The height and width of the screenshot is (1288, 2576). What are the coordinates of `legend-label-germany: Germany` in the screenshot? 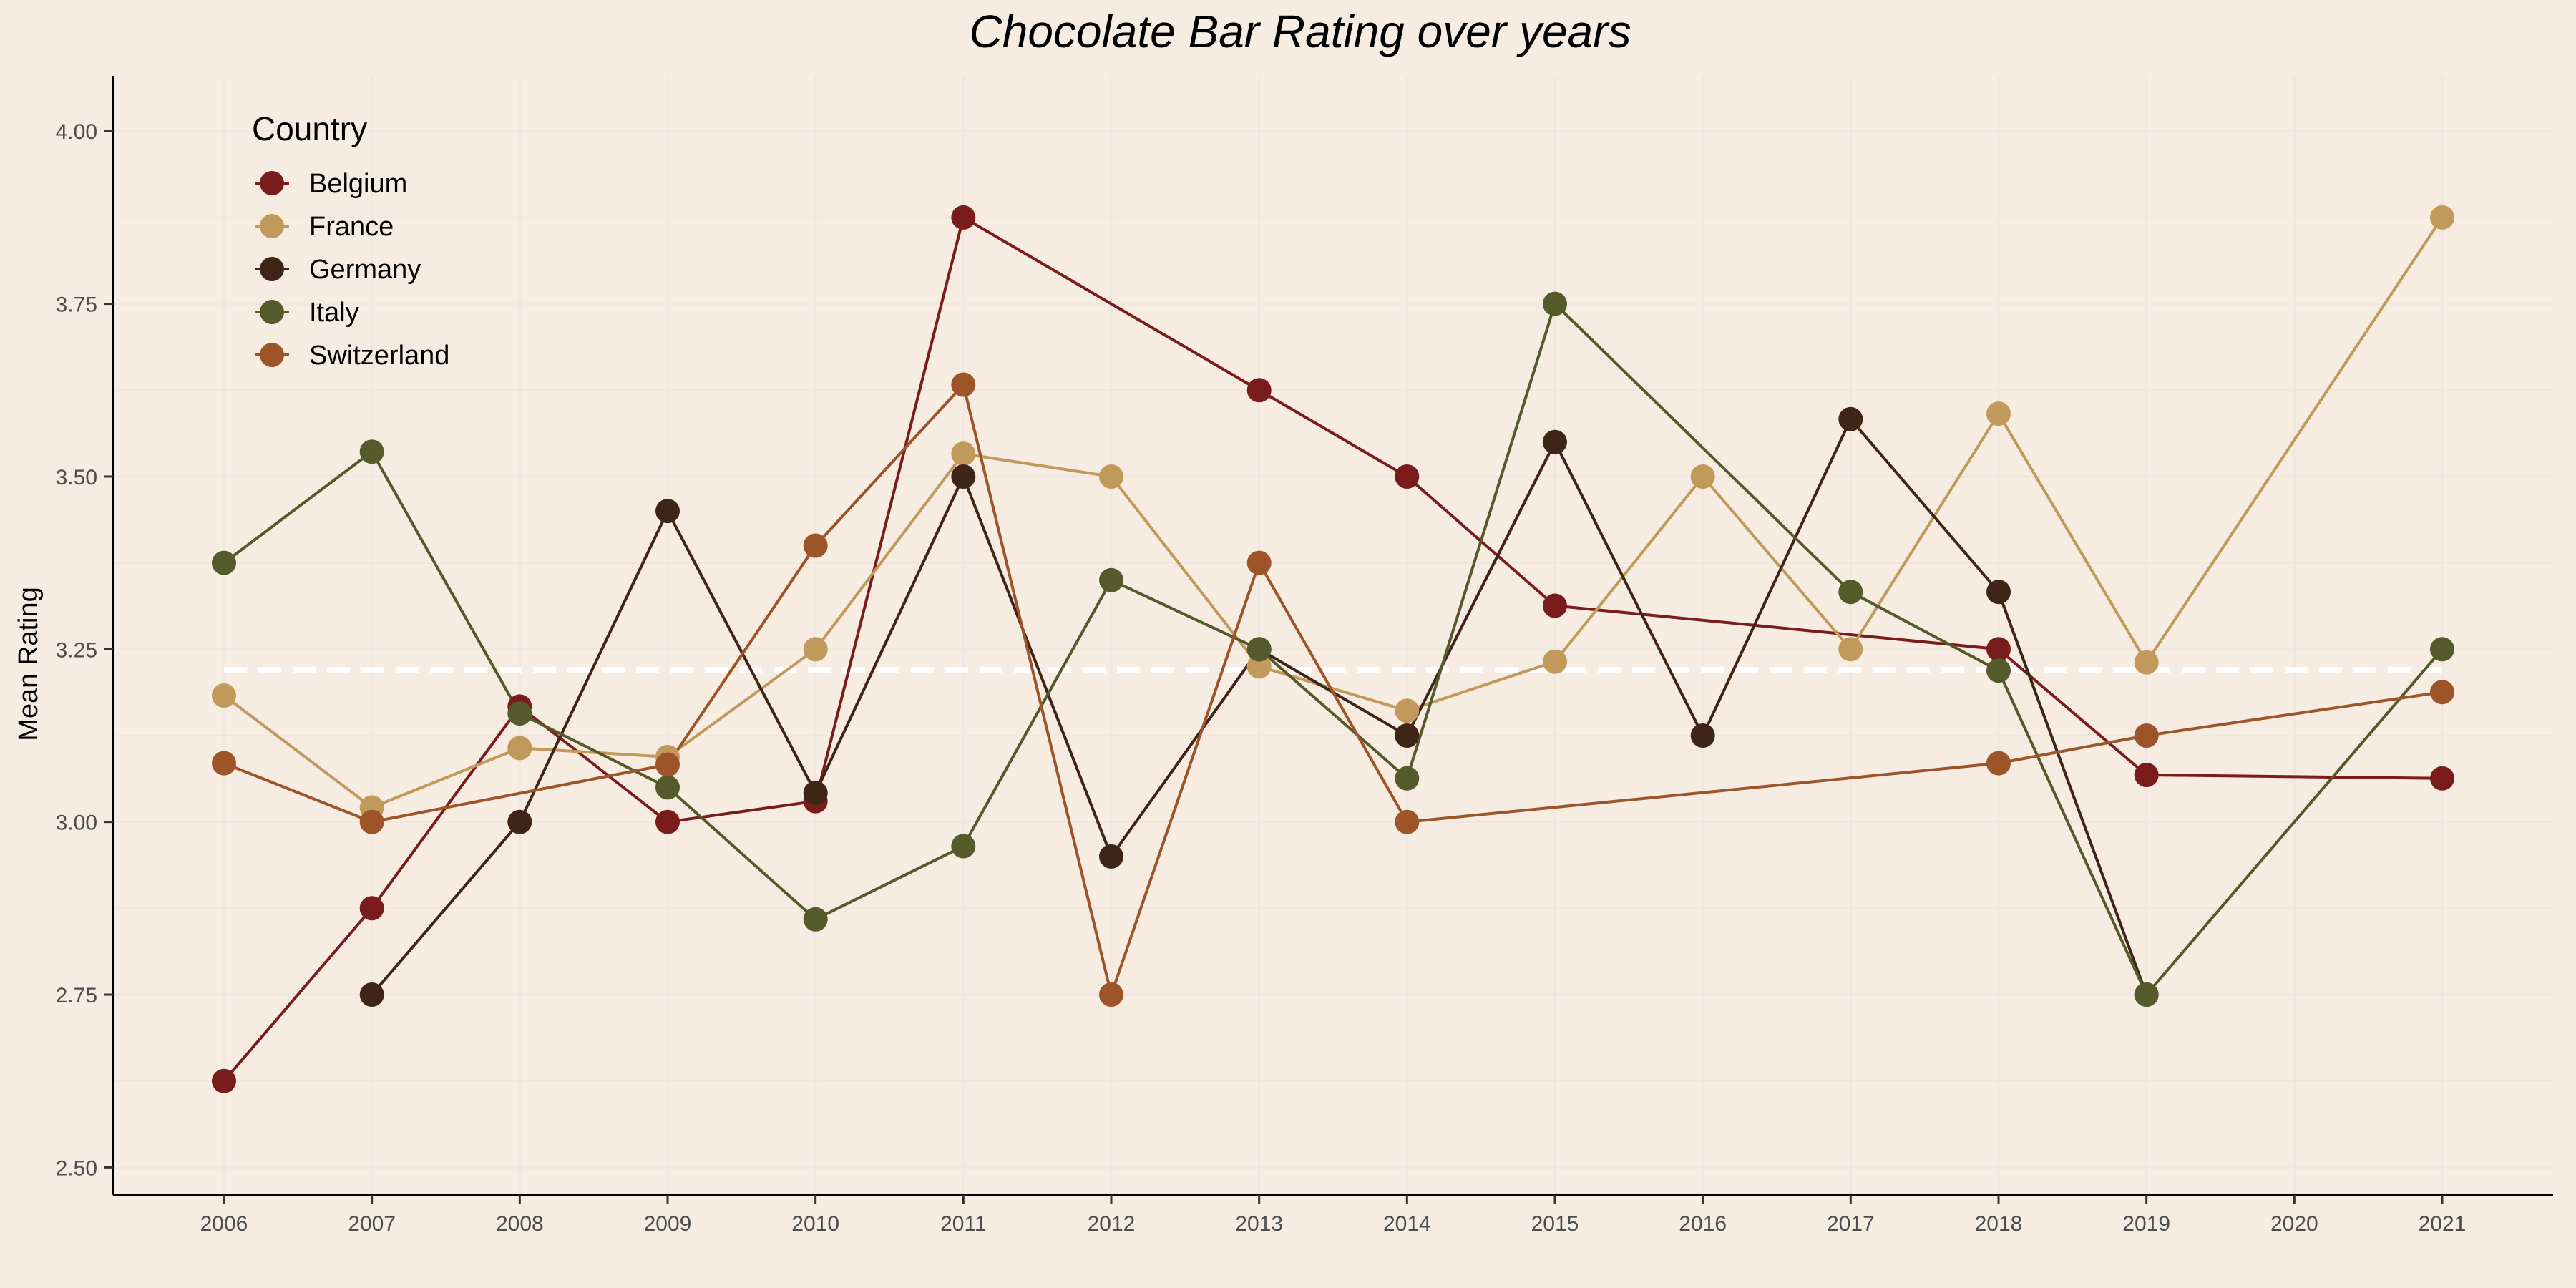 It's located at (365, 270).